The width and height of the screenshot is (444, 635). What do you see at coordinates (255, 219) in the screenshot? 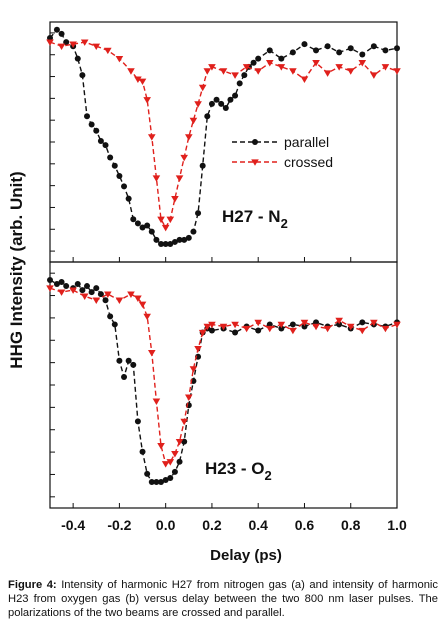
I see `panel-annotation: H27 - N2` at bounding box center [255, 219].